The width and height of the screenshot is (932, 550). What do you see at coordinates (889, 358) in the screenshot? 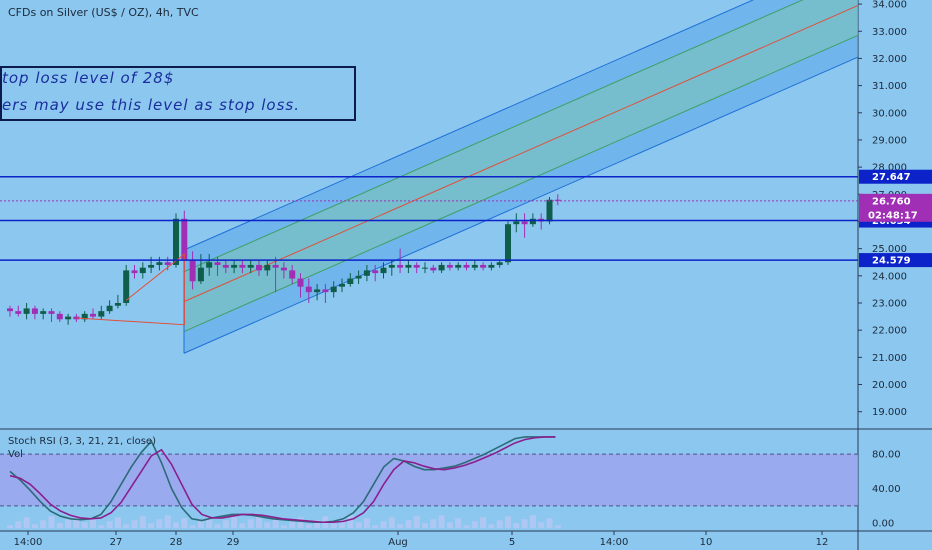
I see `price-axis-label: 21.000` at bounding box center [889, 358].